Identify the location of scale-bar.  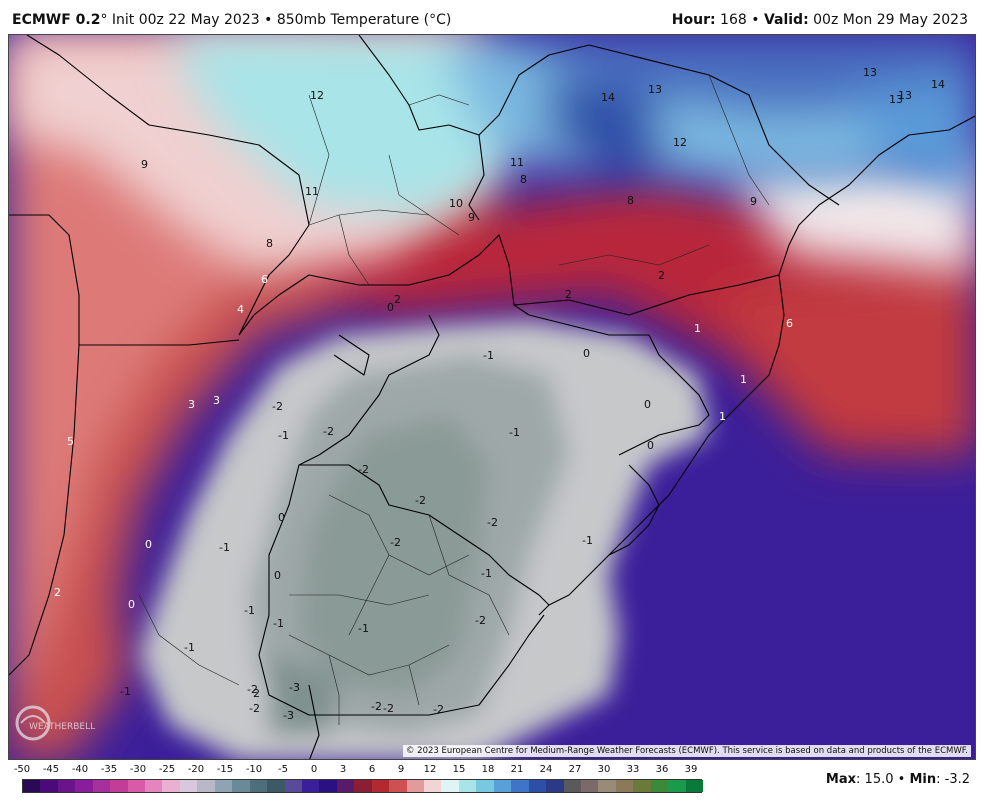
(363, 786).